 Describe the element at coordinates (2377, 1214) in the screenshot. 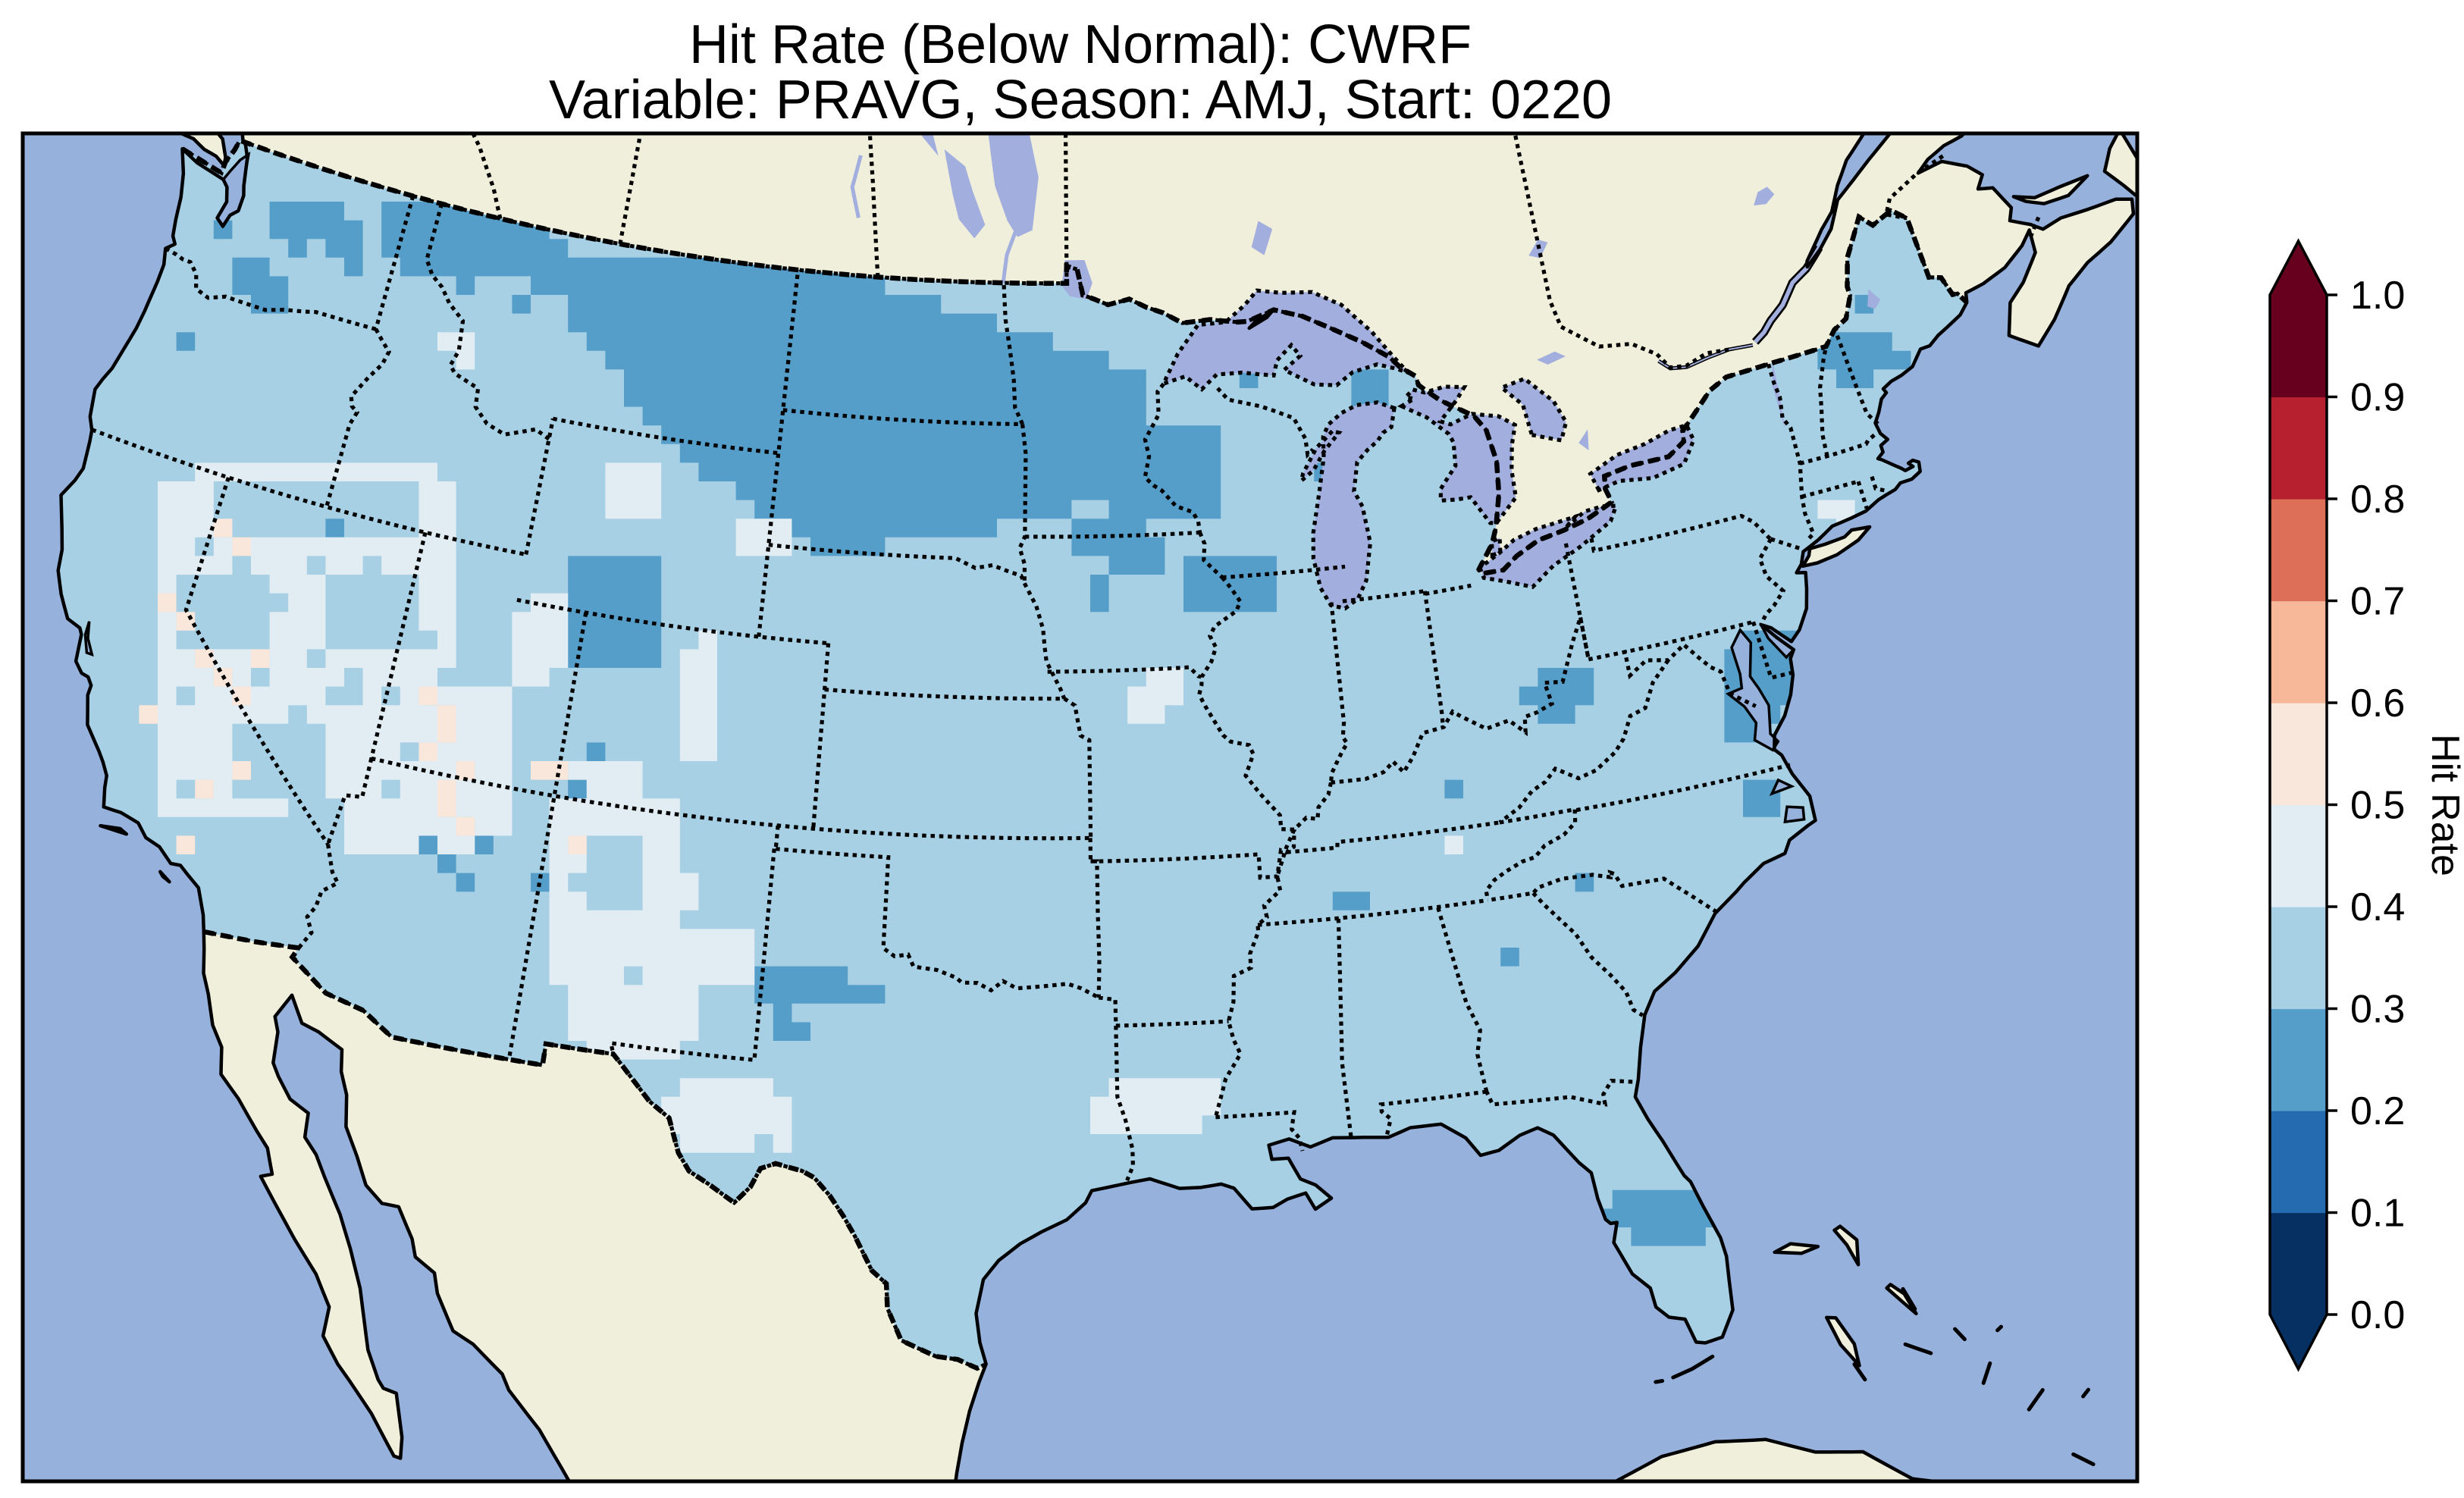

I see `svg-text: 0.1` at that location.